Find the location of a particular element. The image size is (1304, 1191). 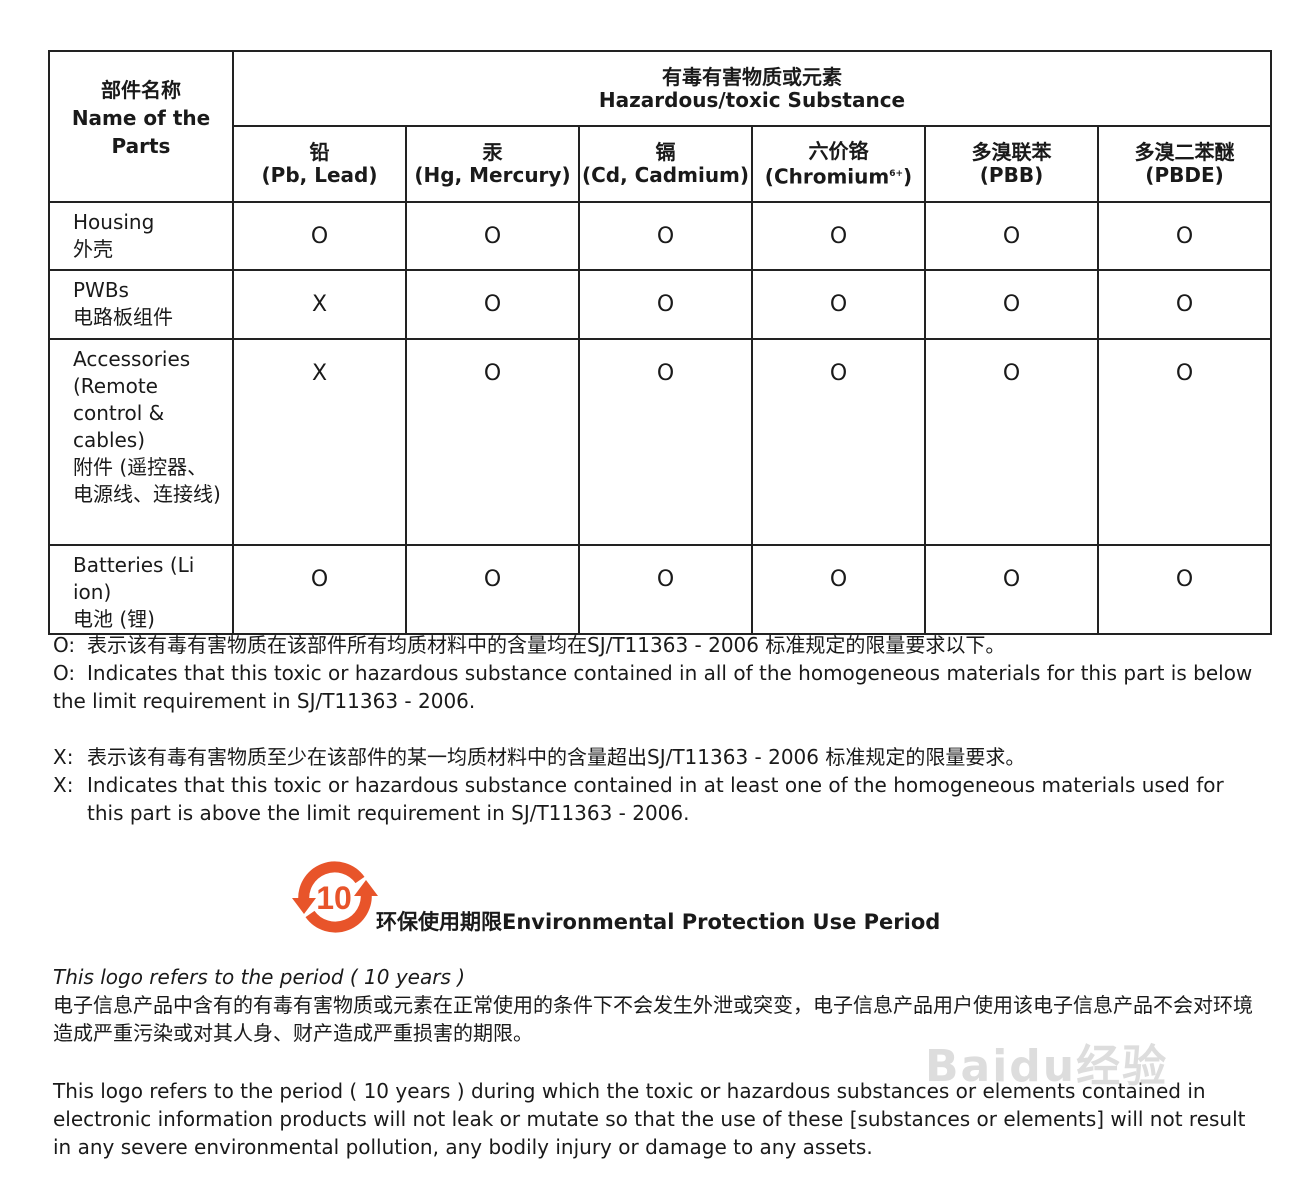

part-name: PWBs 电路板组件 is located at coordinates (141, 304).